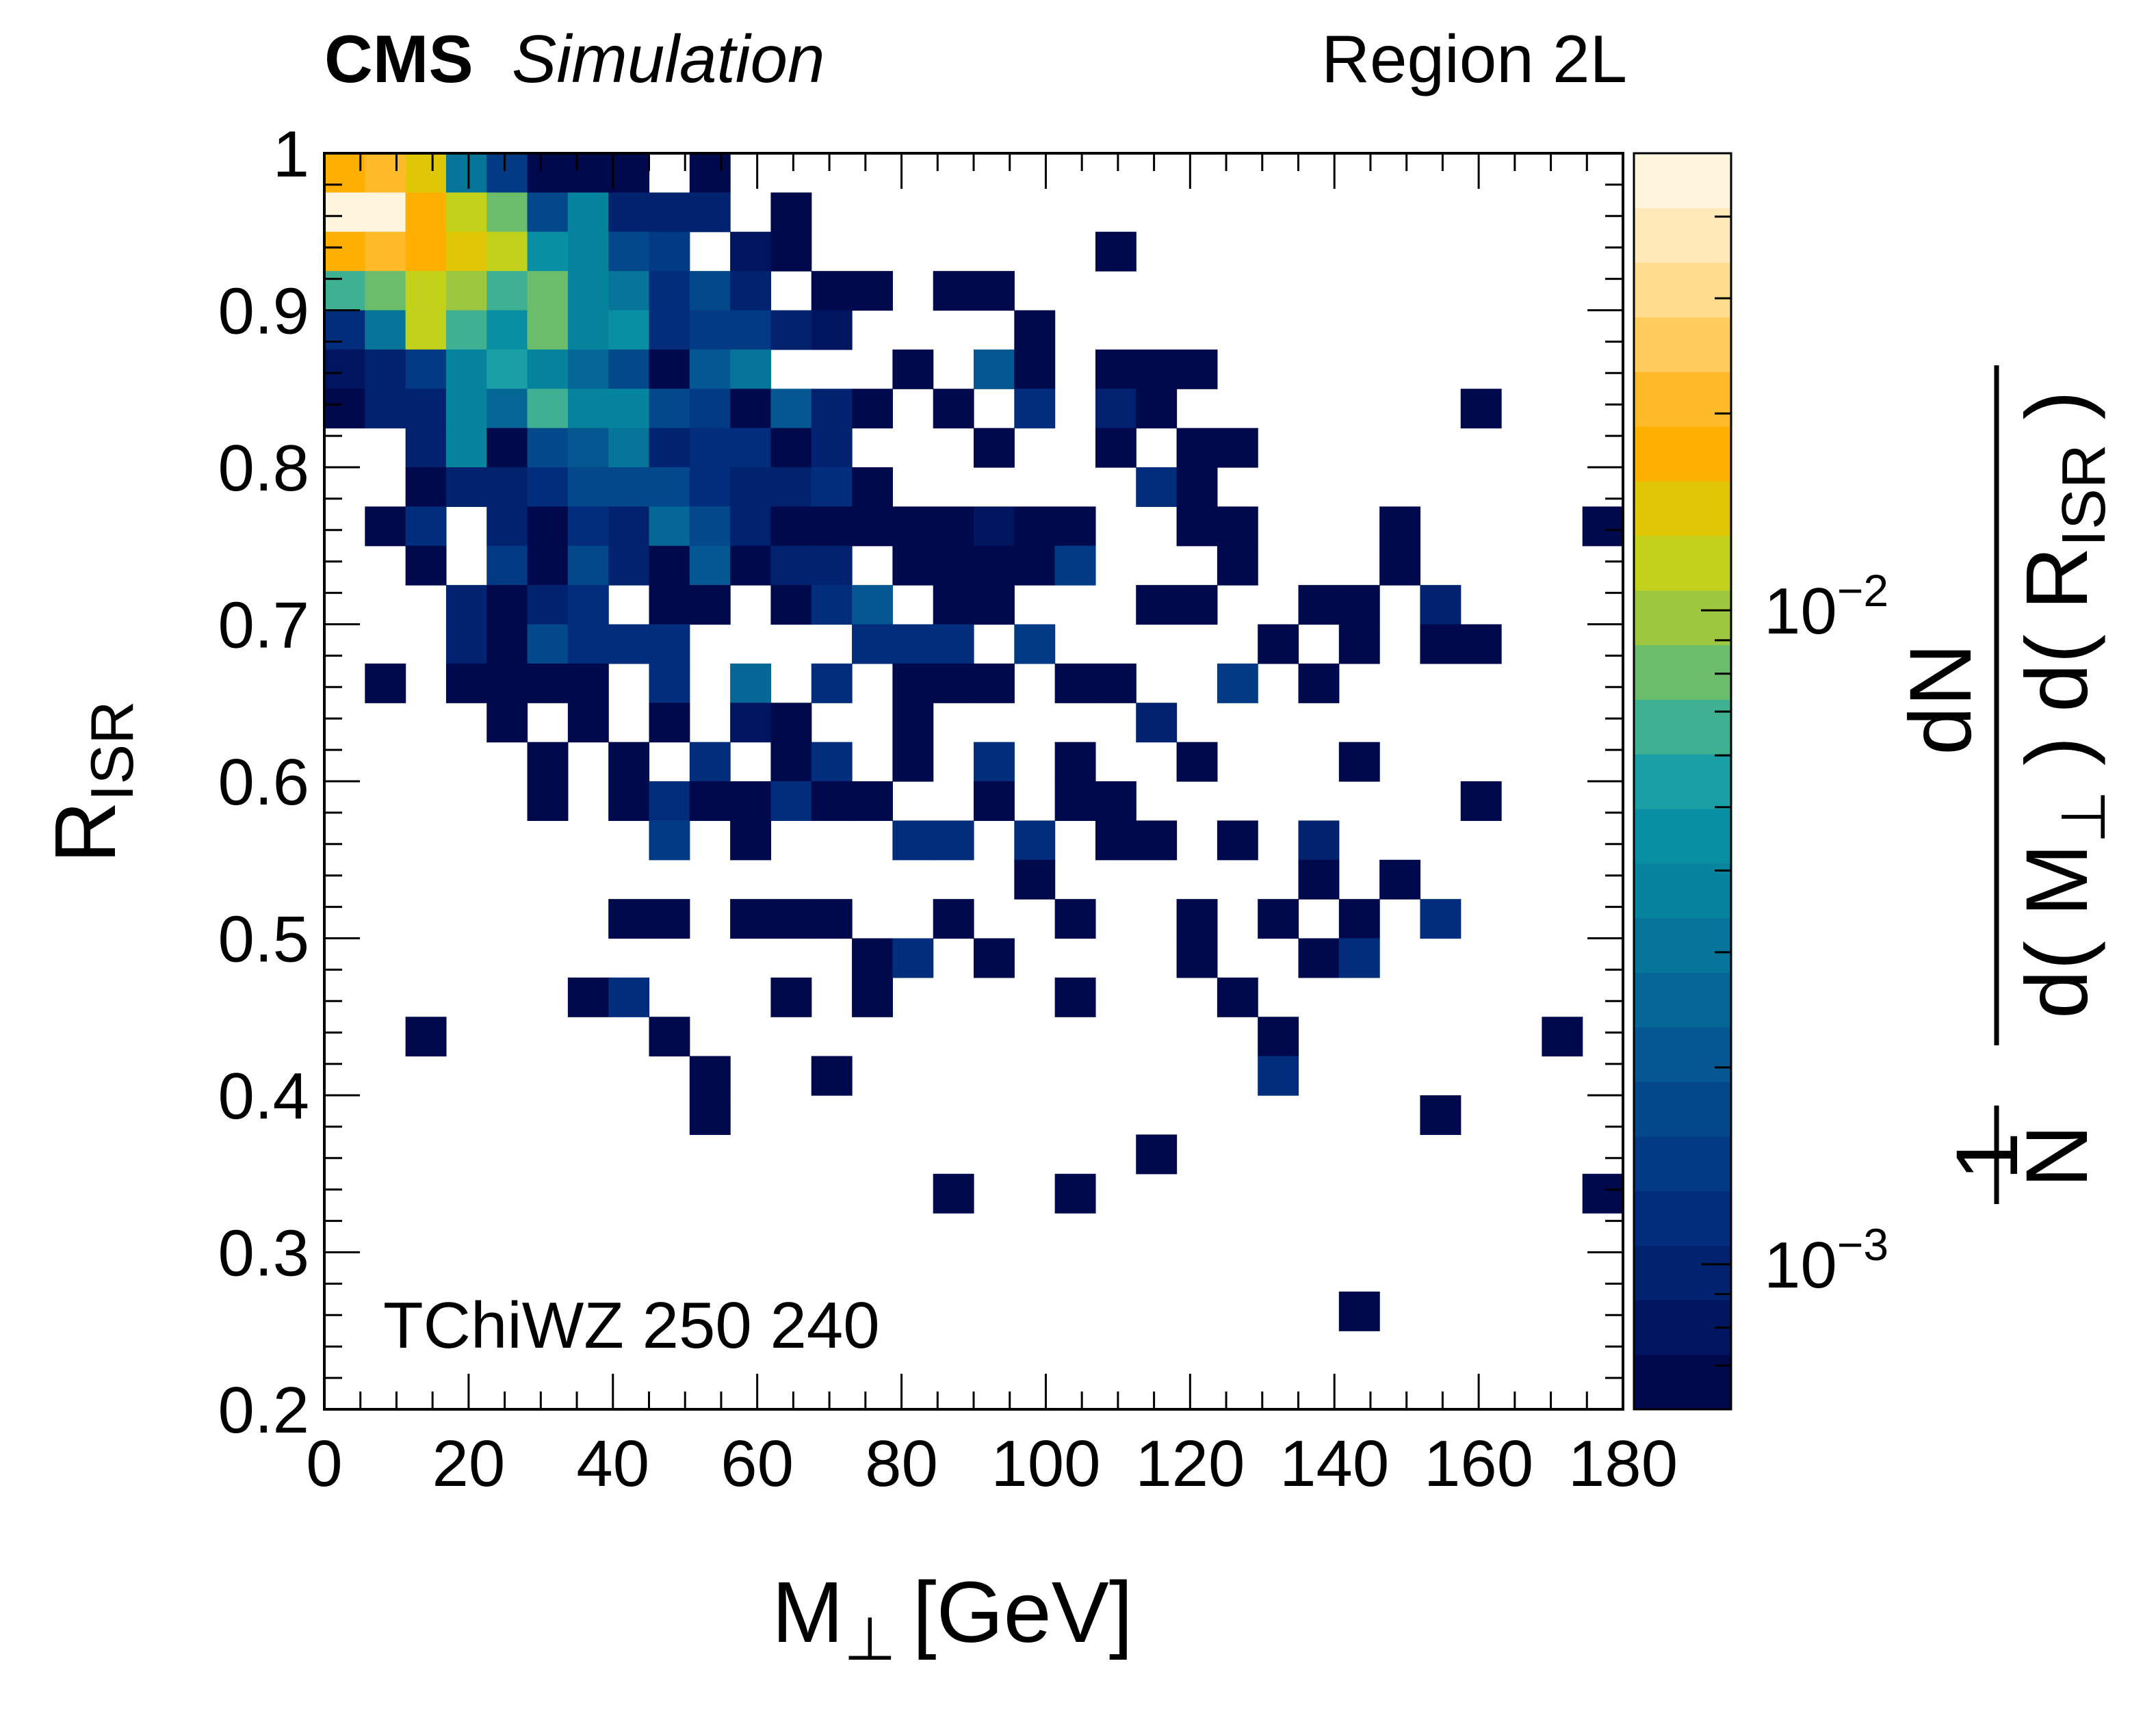 This screenshot has width=2156, height=1711. I want to click on y-tick-label: 0.9, so click(263, 311).